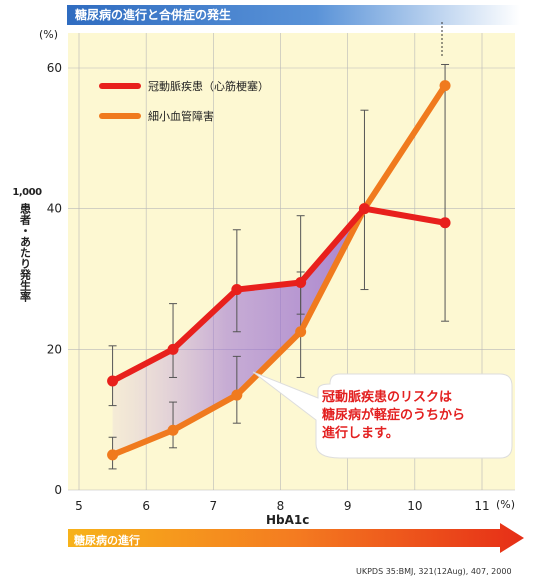  Describe the element at coordinates (281, 506) in the screenshot. I see `x-tick-label-3: 8` at that location.